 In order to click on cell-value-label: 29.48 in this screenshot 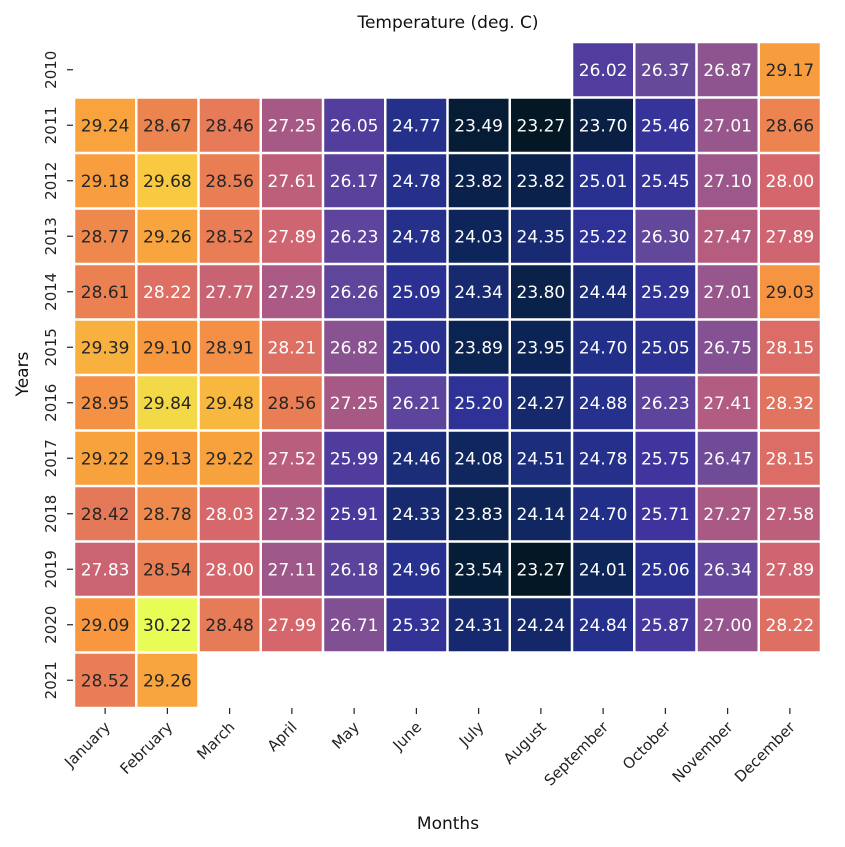, I will do `click(229, 404)`.